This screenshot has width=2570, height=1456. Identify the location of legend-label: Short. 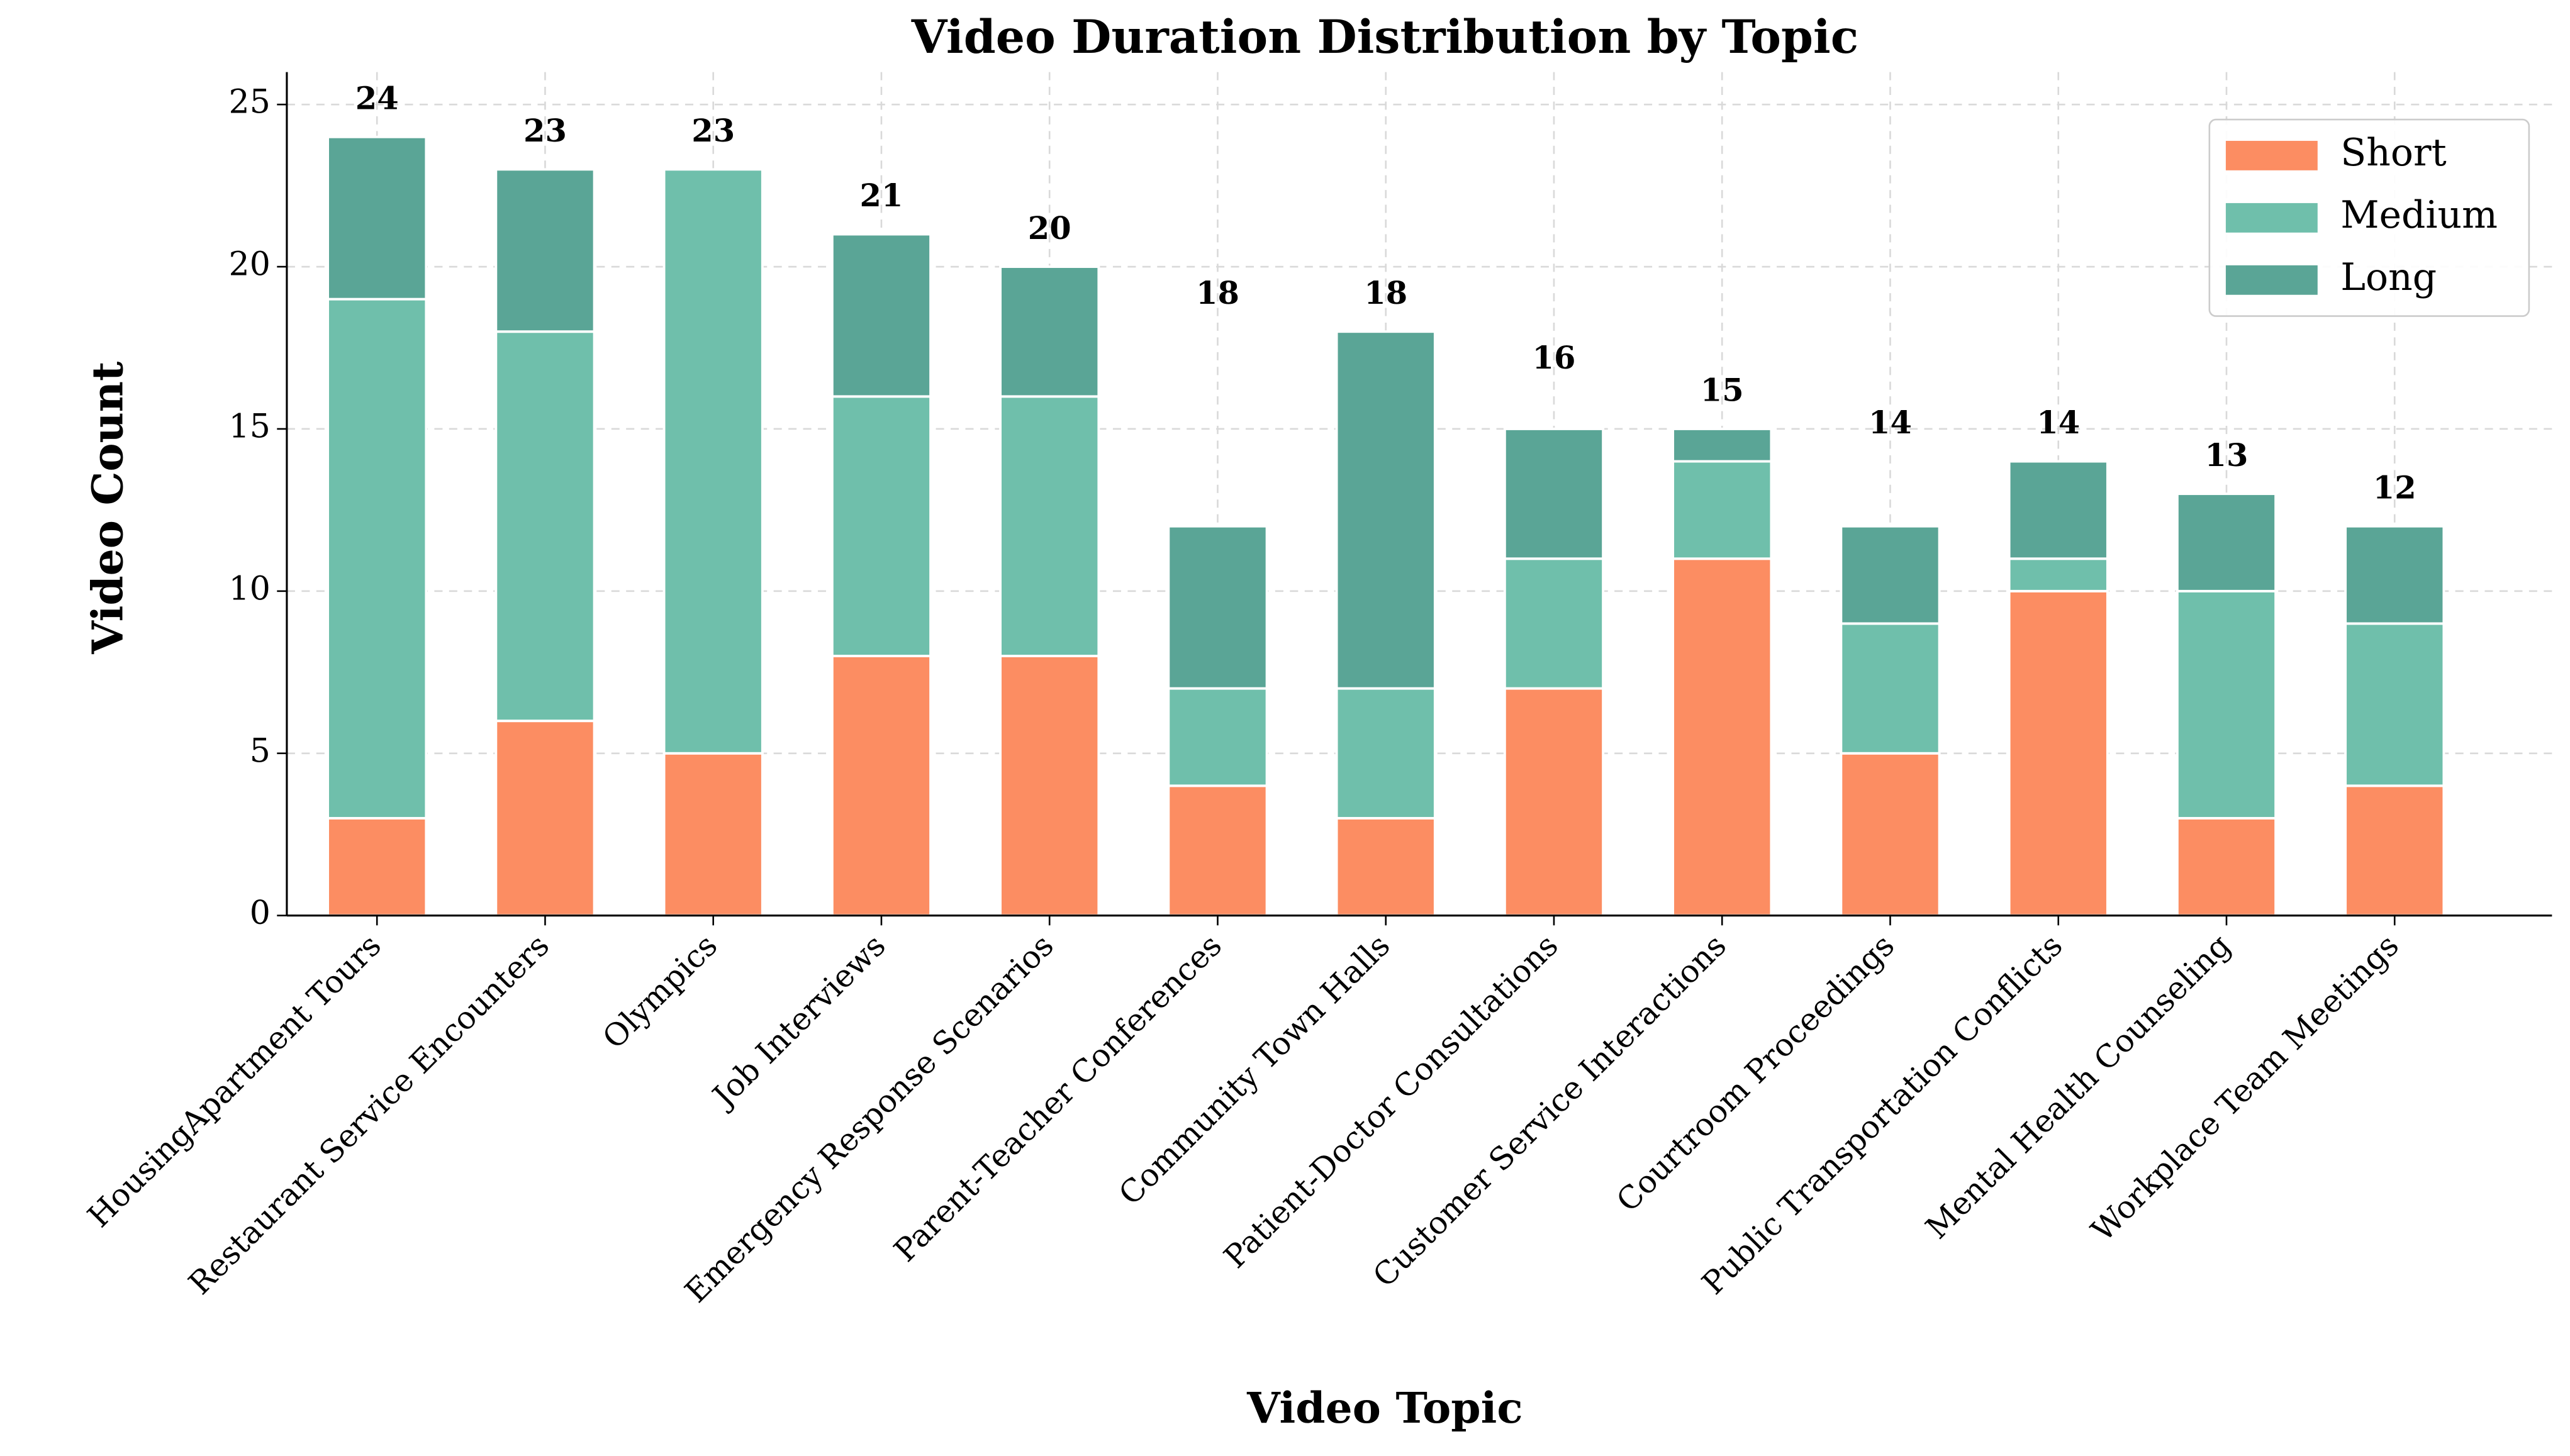
(2393, 153).